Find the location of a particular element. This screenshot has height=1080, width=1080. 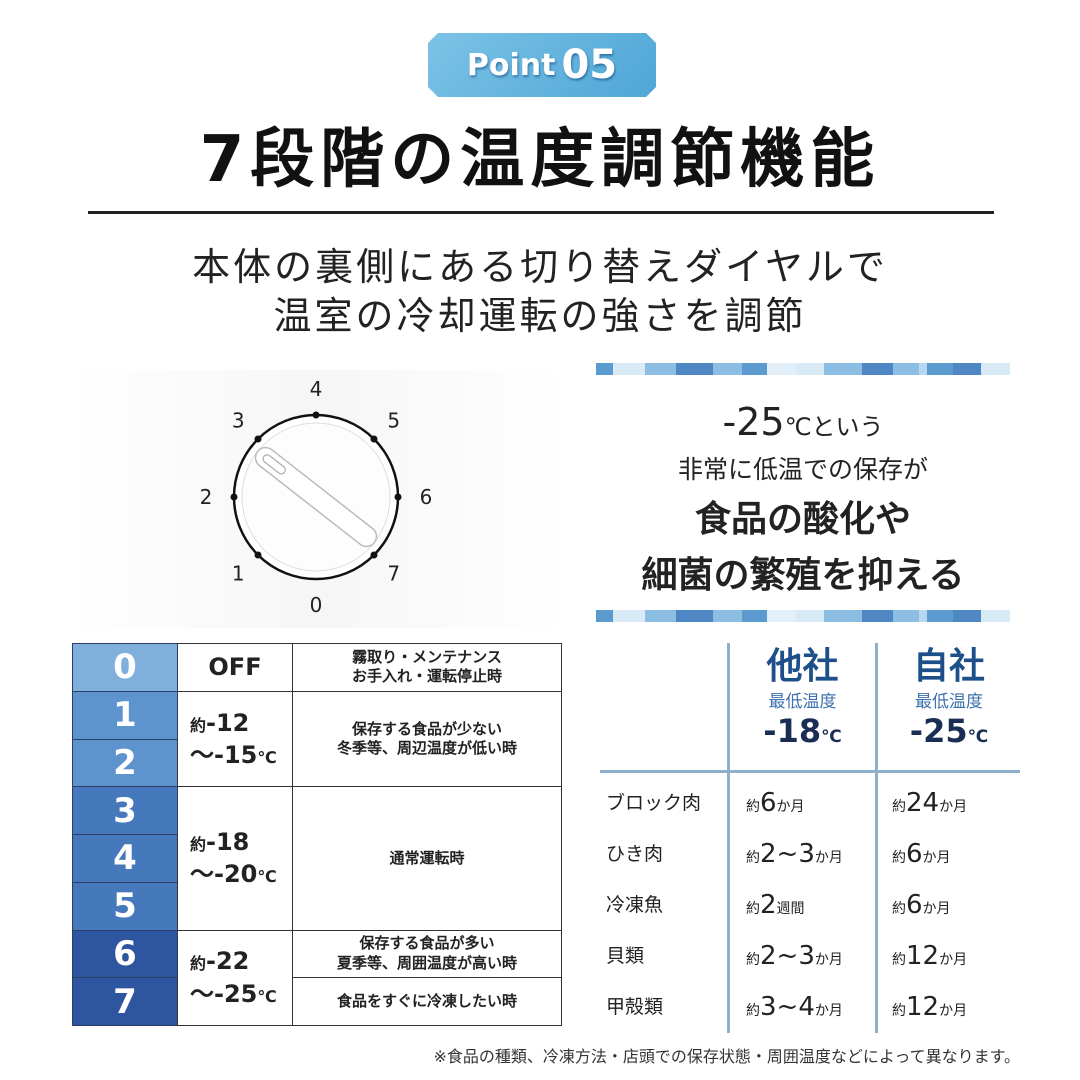

promo-line-2: 非常に低温での保存が is located at coordinates (802, 469).